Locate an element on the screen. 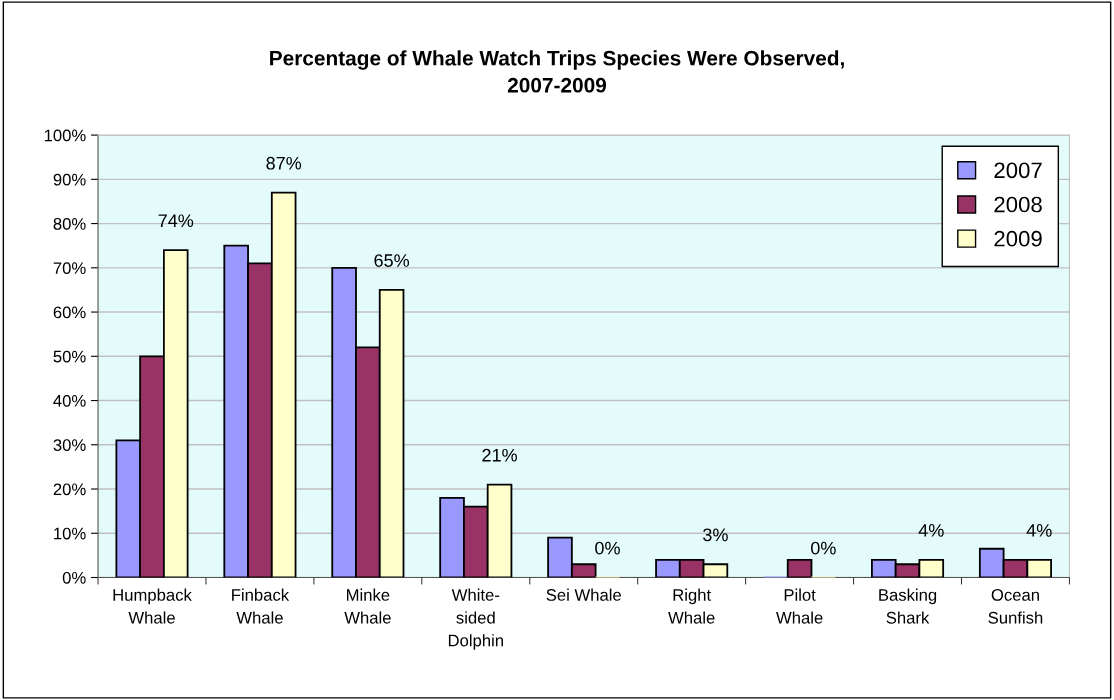  x-tick-label: Basking Shark is located at coordinates (908, 606).